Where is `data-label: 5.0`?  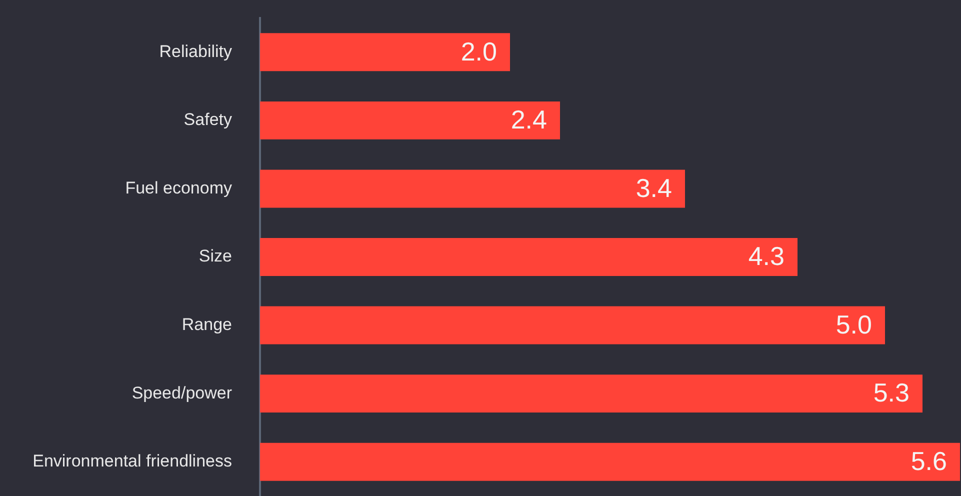 data-label: 5.0 is located at coordinates (854, 324).